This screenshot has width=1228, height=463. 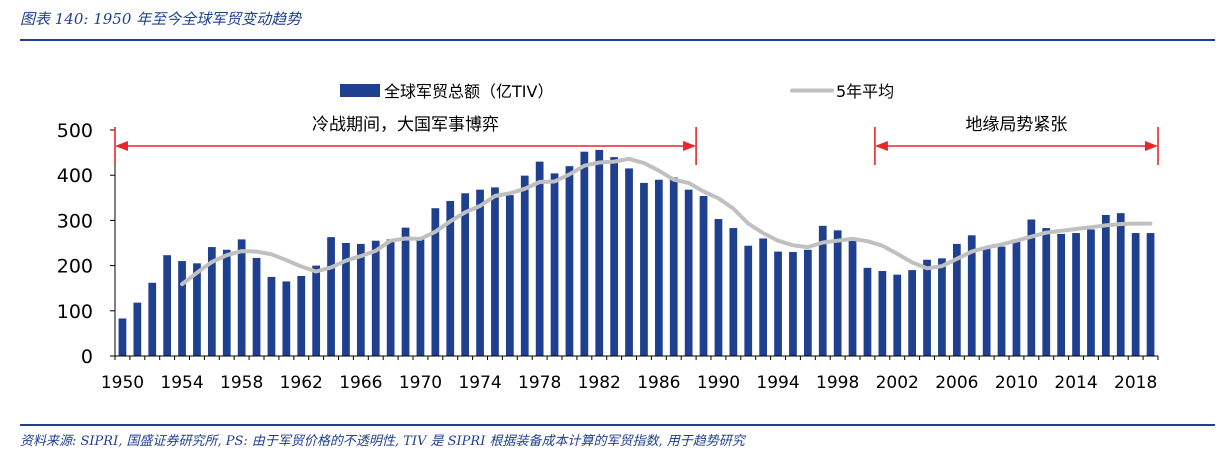 I want to click on x-tick-label-2018: 2018, so click(x=1135, y=383).